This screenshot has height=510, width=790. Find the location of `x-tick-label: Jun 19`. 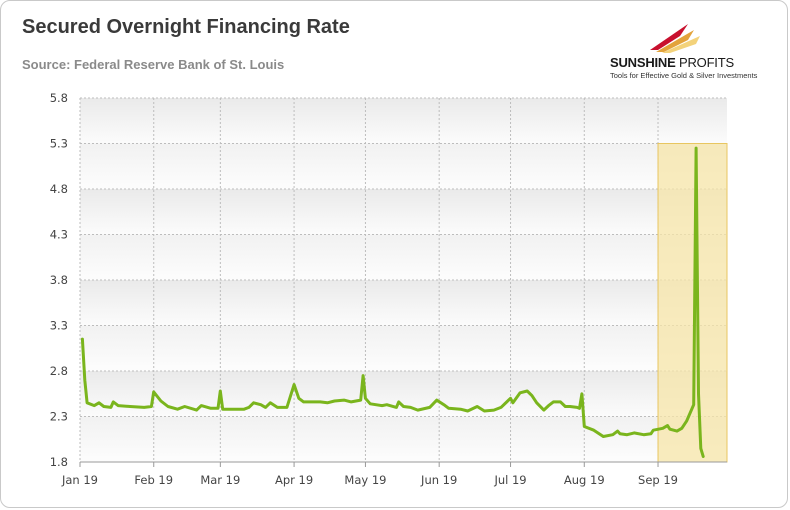

x-tick-label: Jun 19 is located at coordinates (438, 480).